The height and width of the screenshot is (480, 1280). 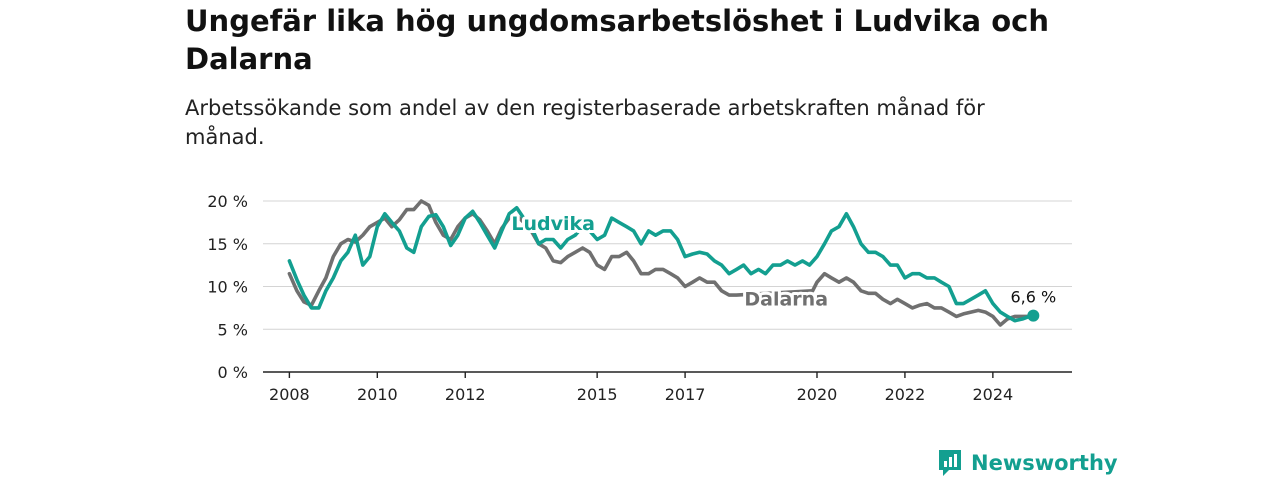 What do you see at coordinates (233, 329) in the screenshot?
I see `y-tick-label: 5 %` at bounding box center [233, 329].